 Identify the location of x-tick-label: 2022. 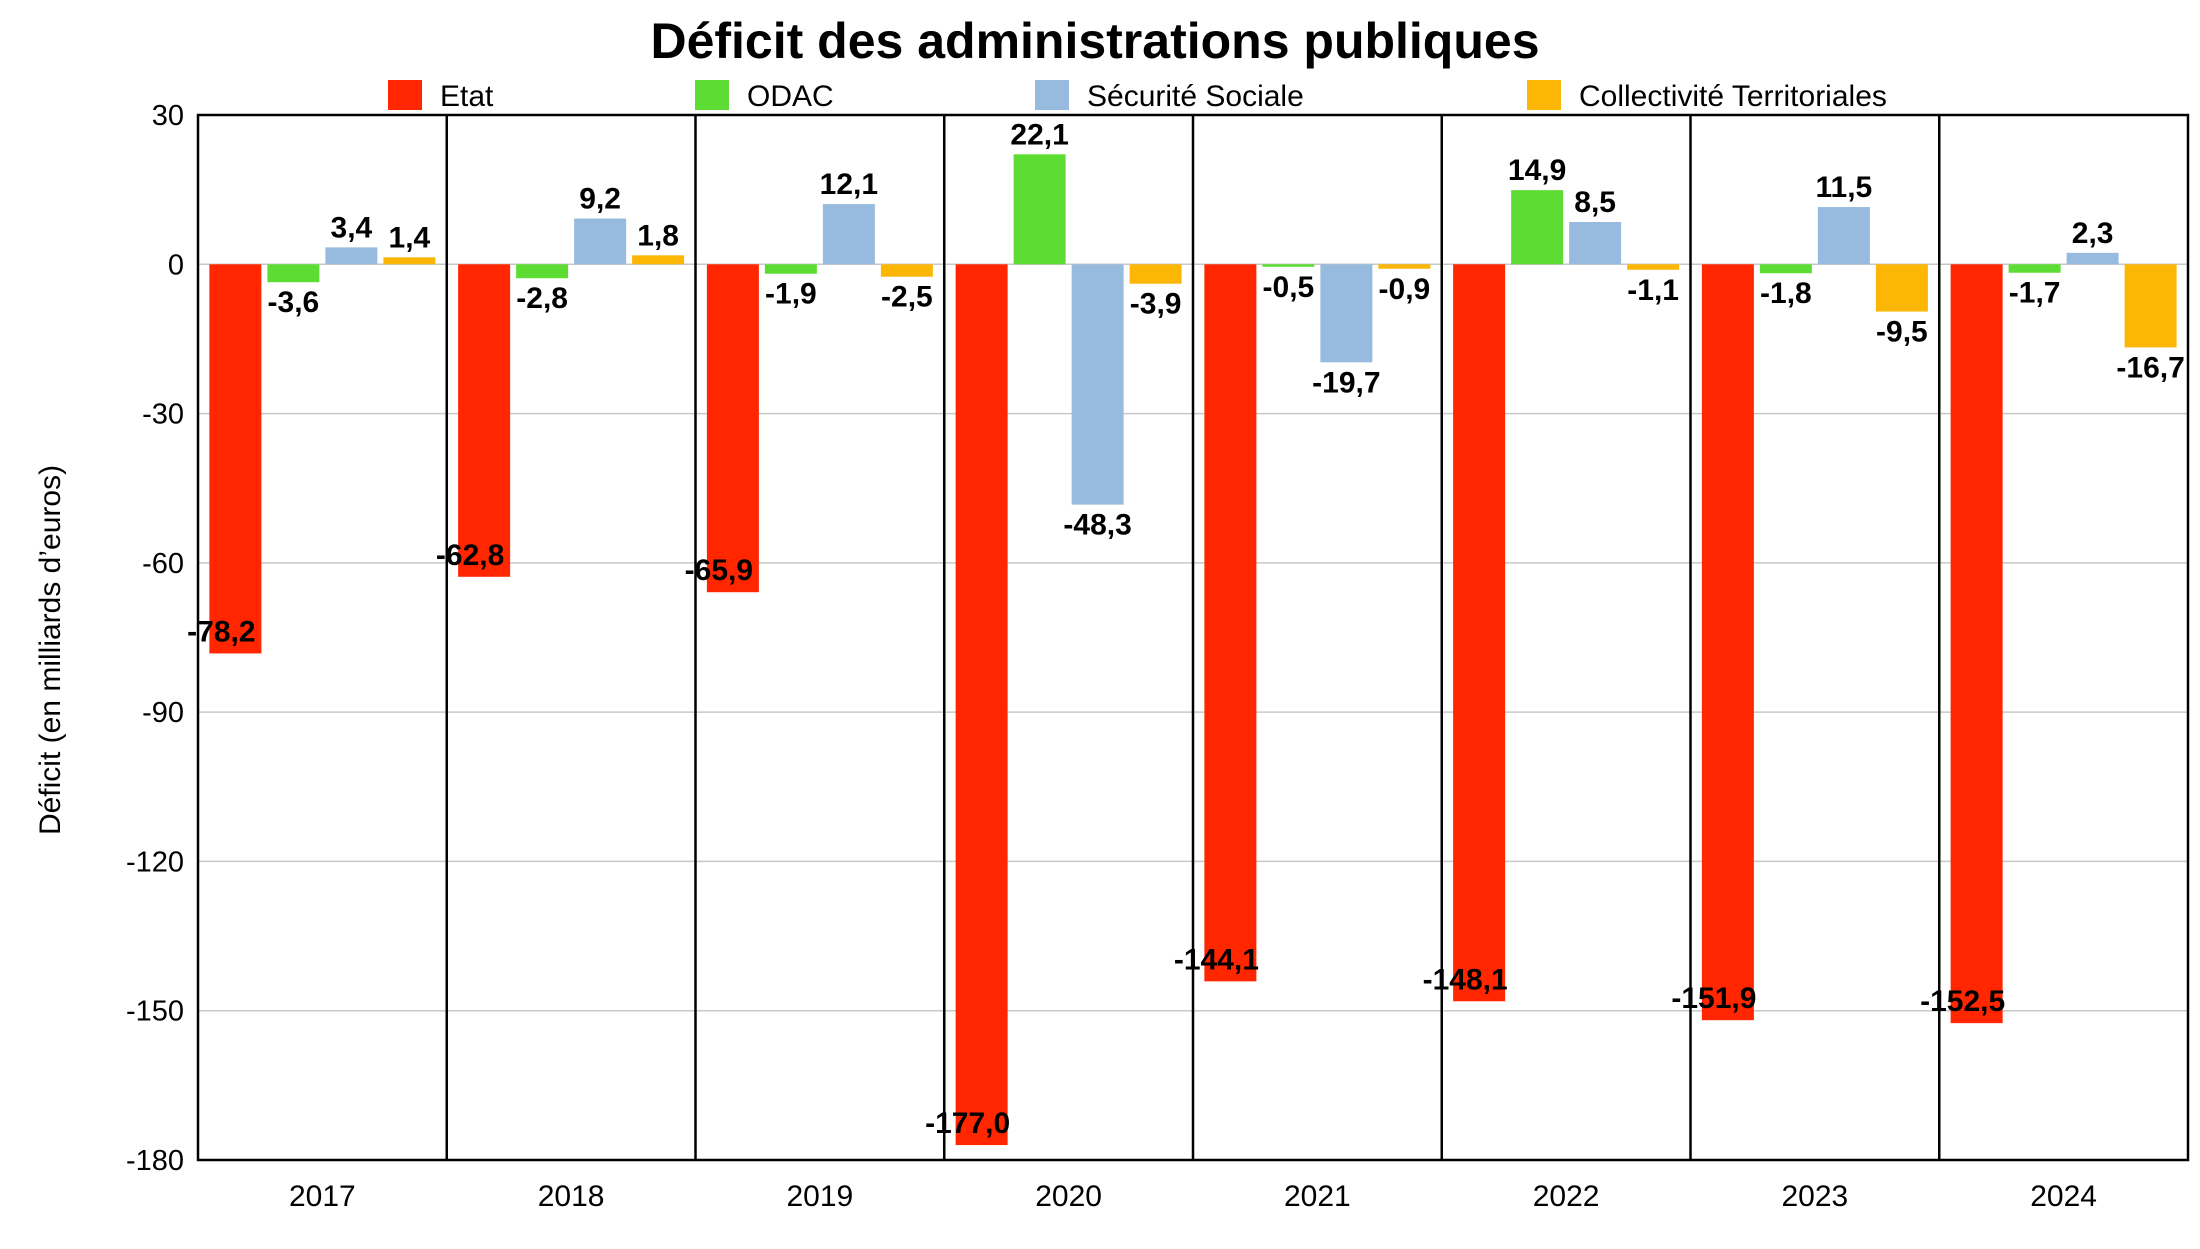
(1566, 1196).